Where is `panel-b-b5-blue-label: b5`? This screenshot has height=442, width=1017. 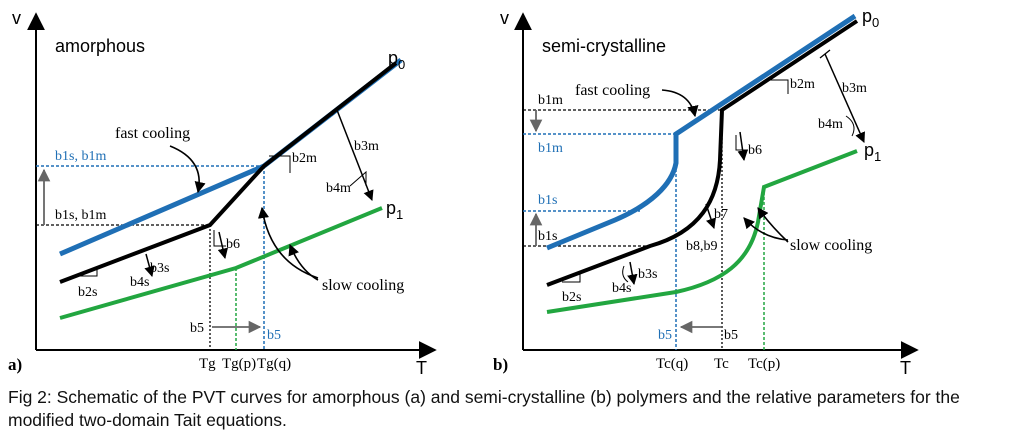 panel-b-b5-blue-label: b5 is located at coordinates (665, 335).